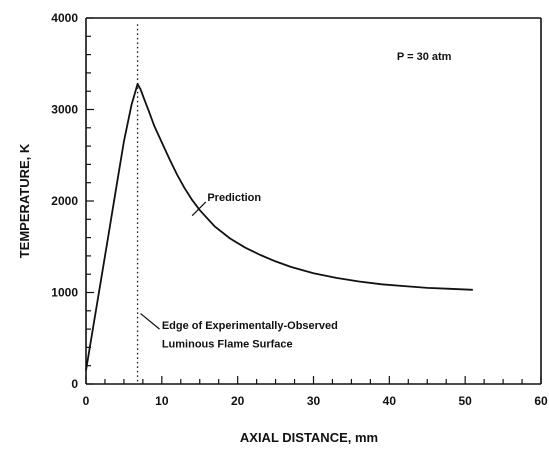 Image resolution: width=549 pixels, height=452 pixels. What do you see at coordinates (424, 57) in the screenshot?
I see `pressure-annotation: P = 30 atm` at bounding box center [424, 57].